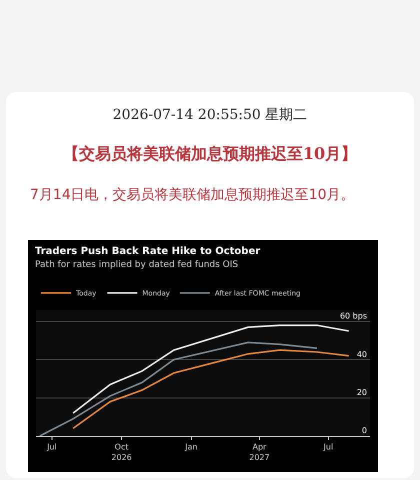 This screenshot has width=420, height=480. I want to click on y-tick-label: 20, so click(361, 393).